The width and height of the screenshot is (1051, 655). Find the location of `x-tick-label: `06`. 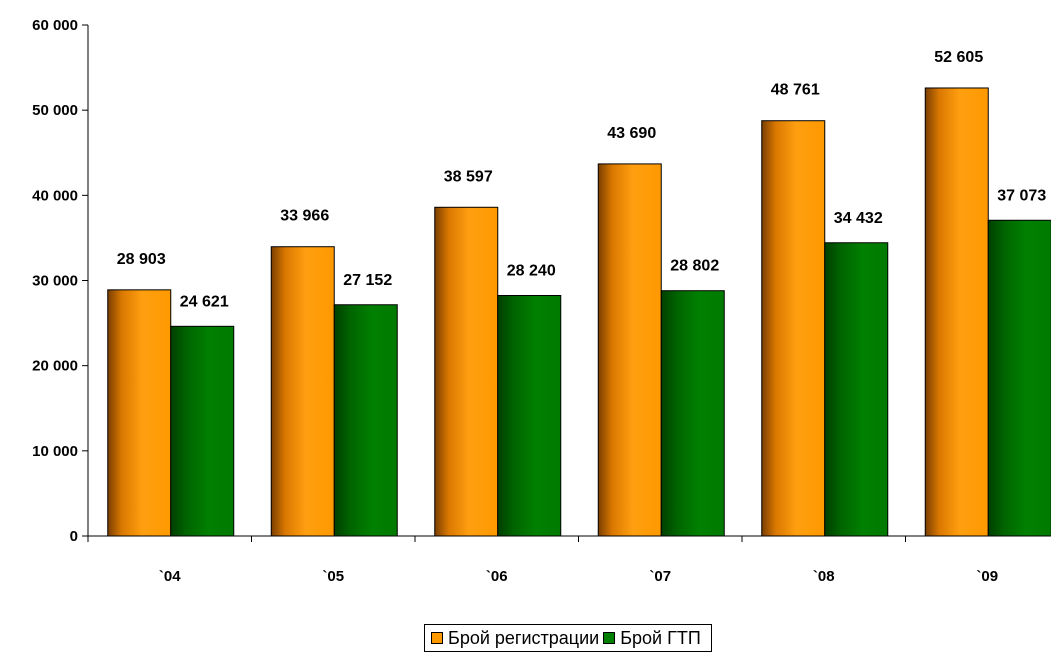

x-tick-label: `06 is located at coordinates (497, 576).